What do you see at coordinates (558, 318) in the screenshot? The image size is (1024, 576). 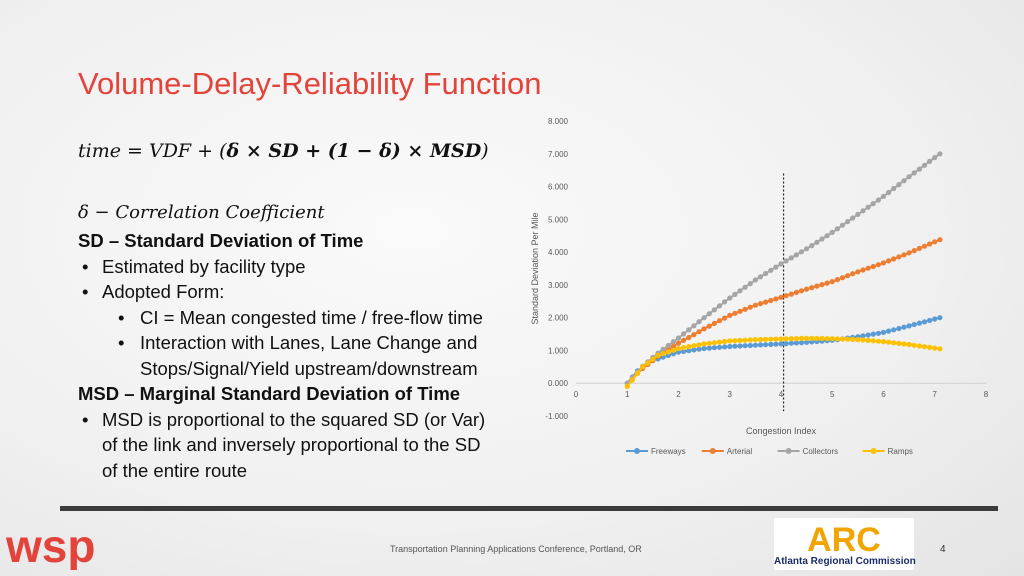 I see `y-tick-label: 2.000` at bounding box center [558, 318].